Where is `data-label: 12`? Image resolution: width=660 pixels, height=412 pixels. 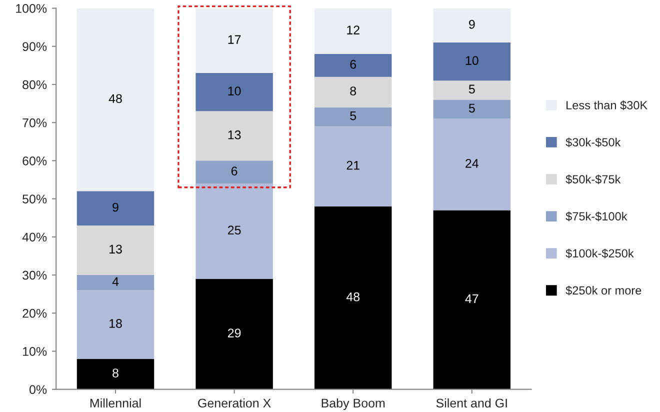
data-label: 12 is located at coordinates (353, 30).